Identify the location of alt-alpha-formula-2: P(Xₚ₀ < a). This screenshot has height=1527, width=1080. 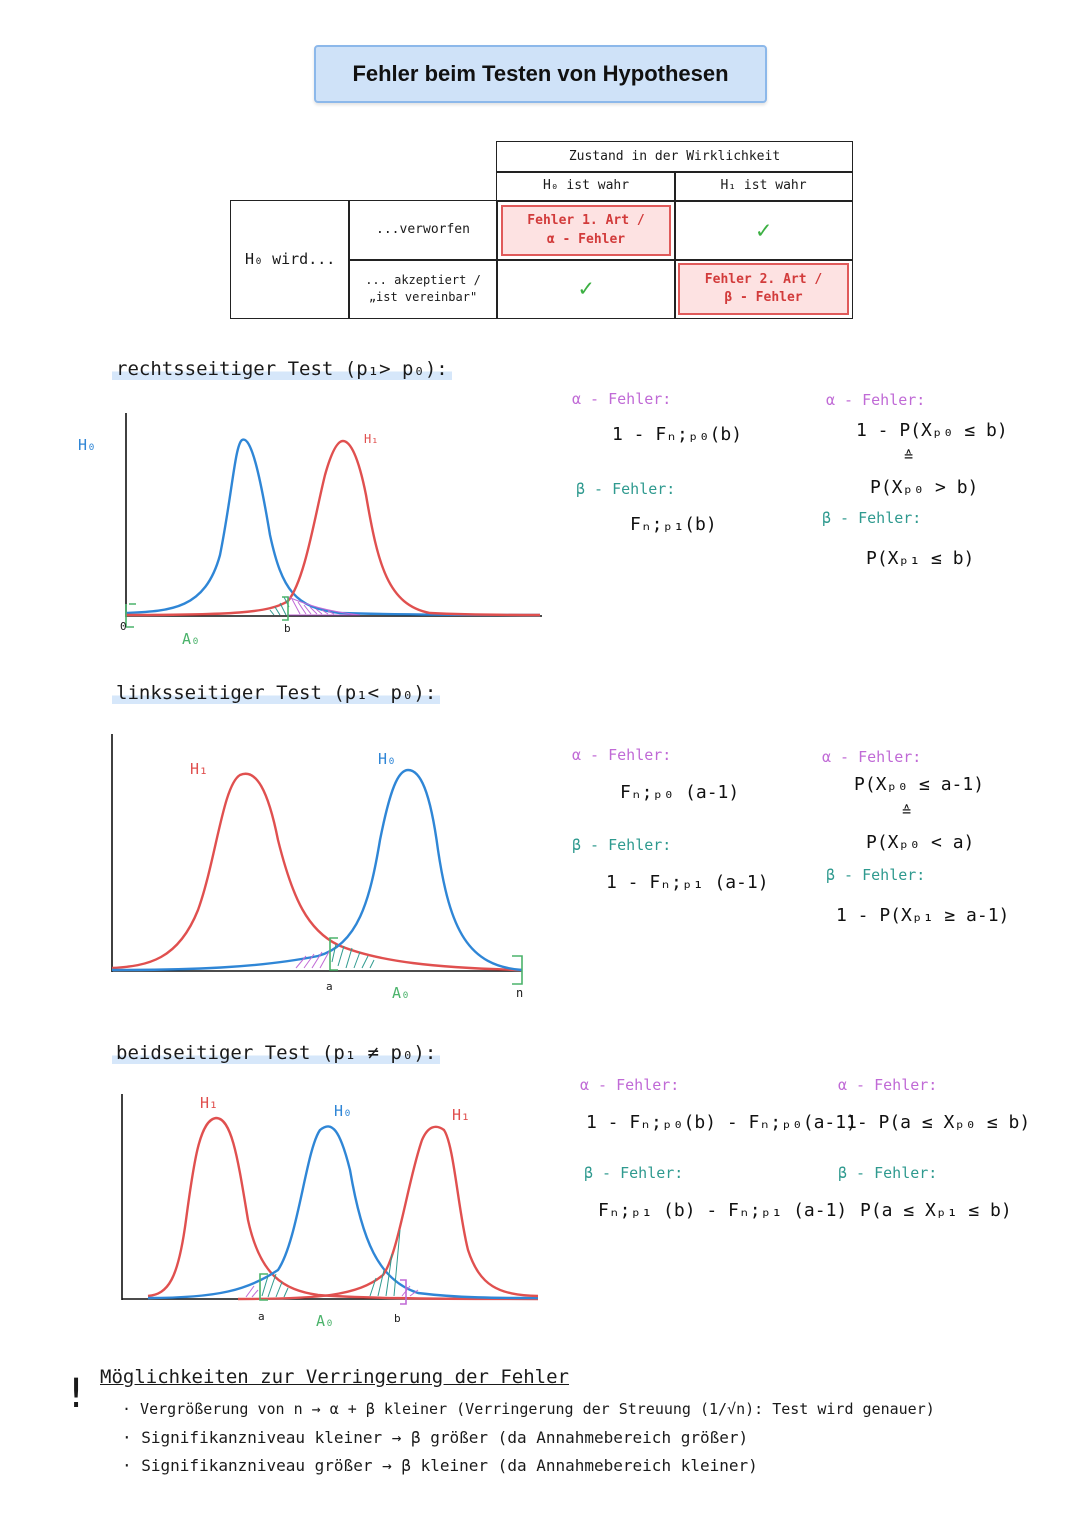
(920, 842).